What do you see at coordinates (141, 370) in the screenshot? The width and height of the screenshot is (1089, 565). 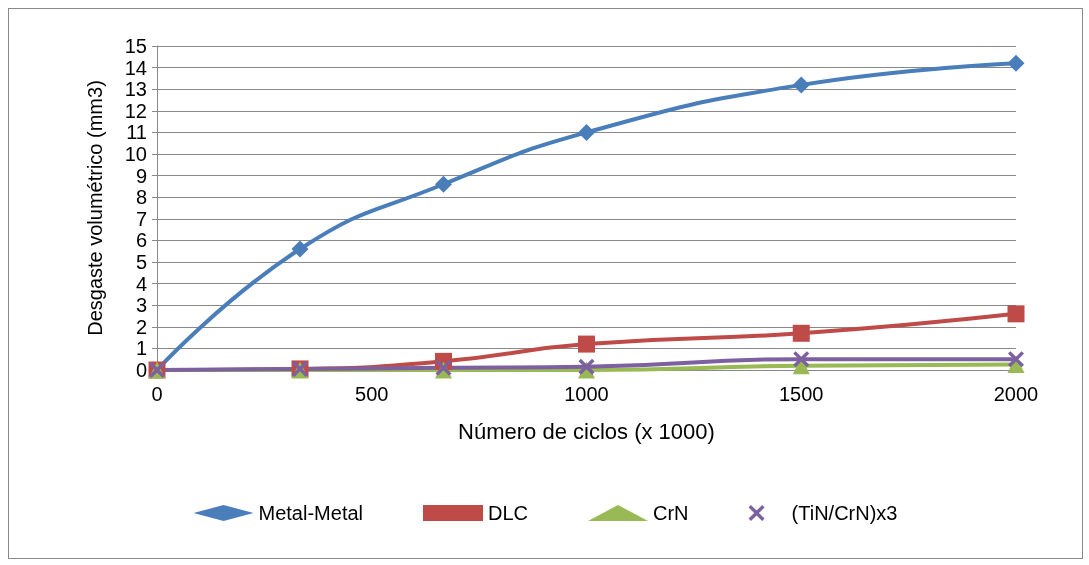 I see `y-tick-label: 0` at bounding box center [141, 370].